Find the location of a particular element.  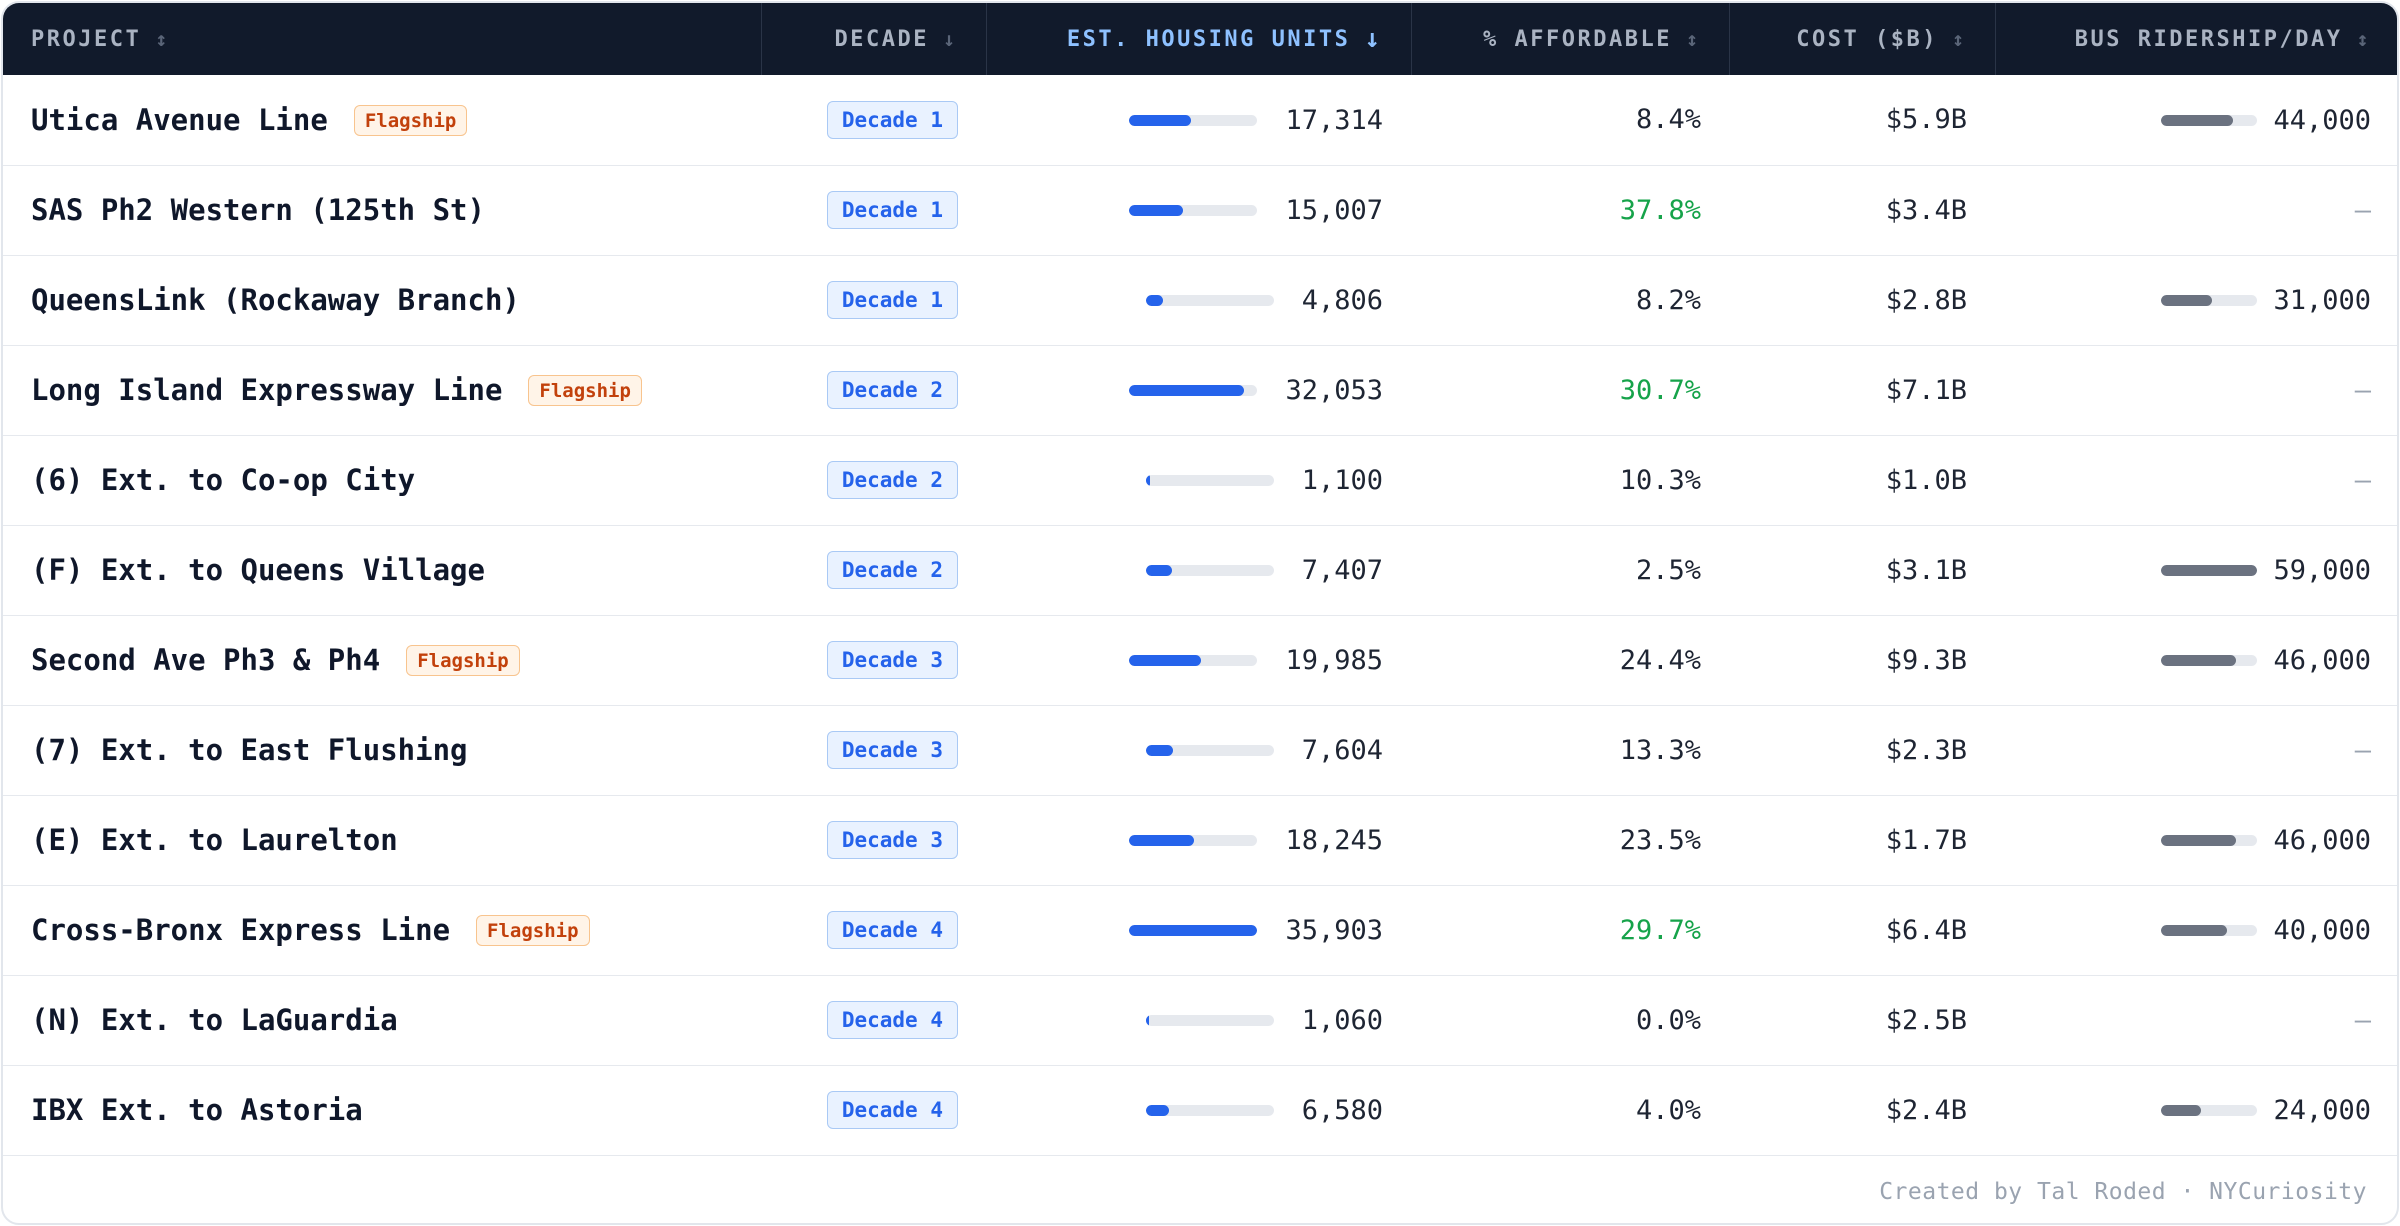

housing-cell: 35,903 is located at coordinates (1198, 930).